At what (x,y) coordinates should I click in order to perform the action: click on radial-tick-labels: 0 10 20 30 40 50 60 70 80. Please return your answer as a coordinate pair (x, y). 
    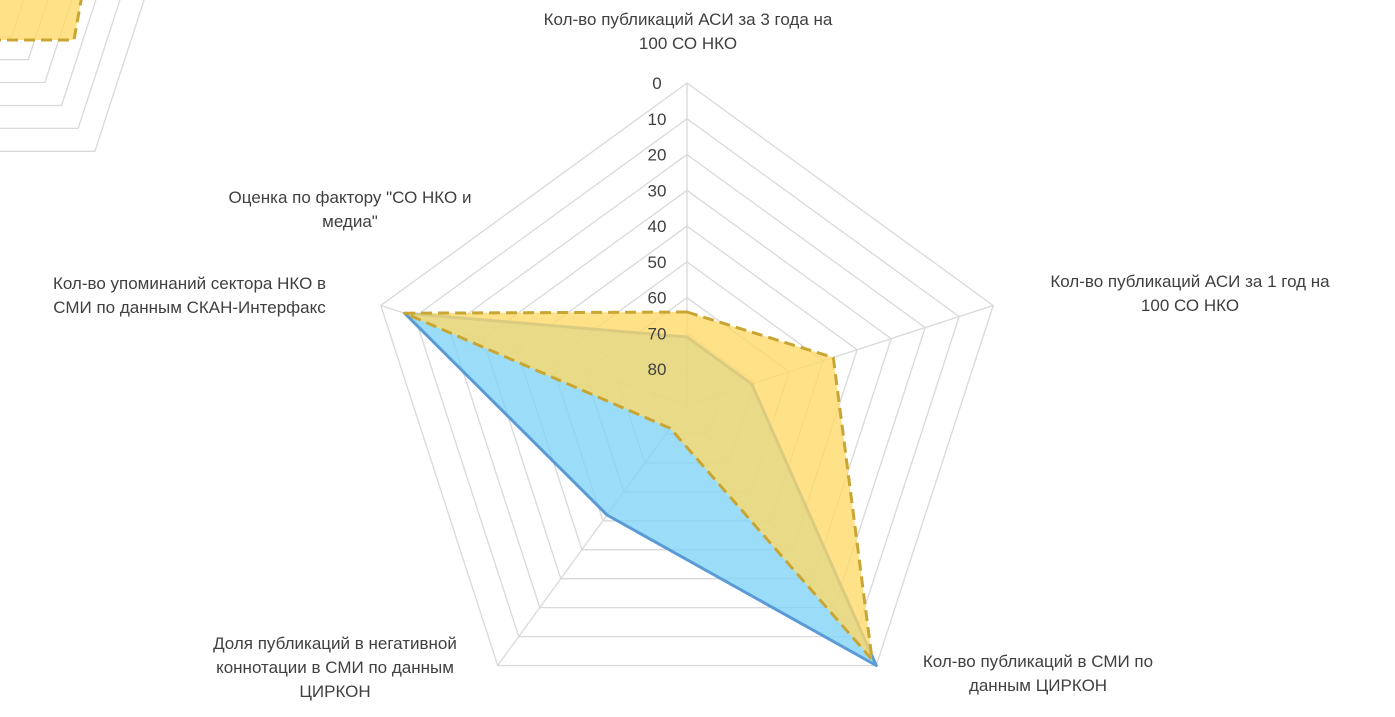
    Looking at the image, I should click on (657, 226).